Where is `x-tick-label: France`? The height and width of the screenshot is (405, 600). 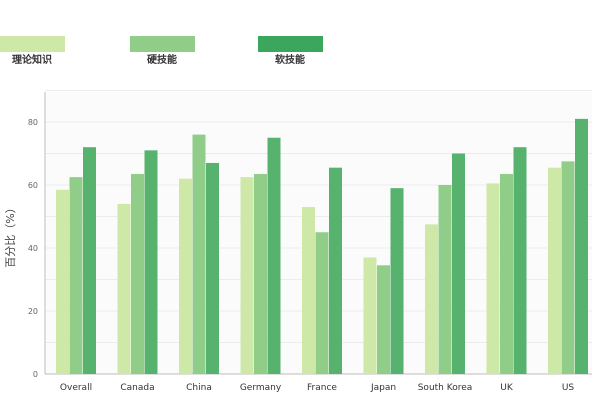
x-tick-label: France is located at coordinates (322, 388).